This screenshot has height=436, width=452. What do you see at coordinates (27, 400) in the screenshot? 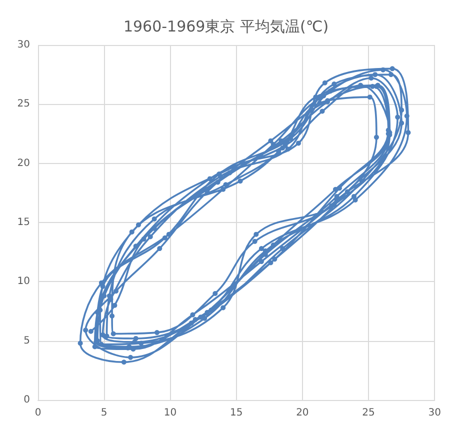
I see `y-tick-label: 0` at bounding box center [27, 400].